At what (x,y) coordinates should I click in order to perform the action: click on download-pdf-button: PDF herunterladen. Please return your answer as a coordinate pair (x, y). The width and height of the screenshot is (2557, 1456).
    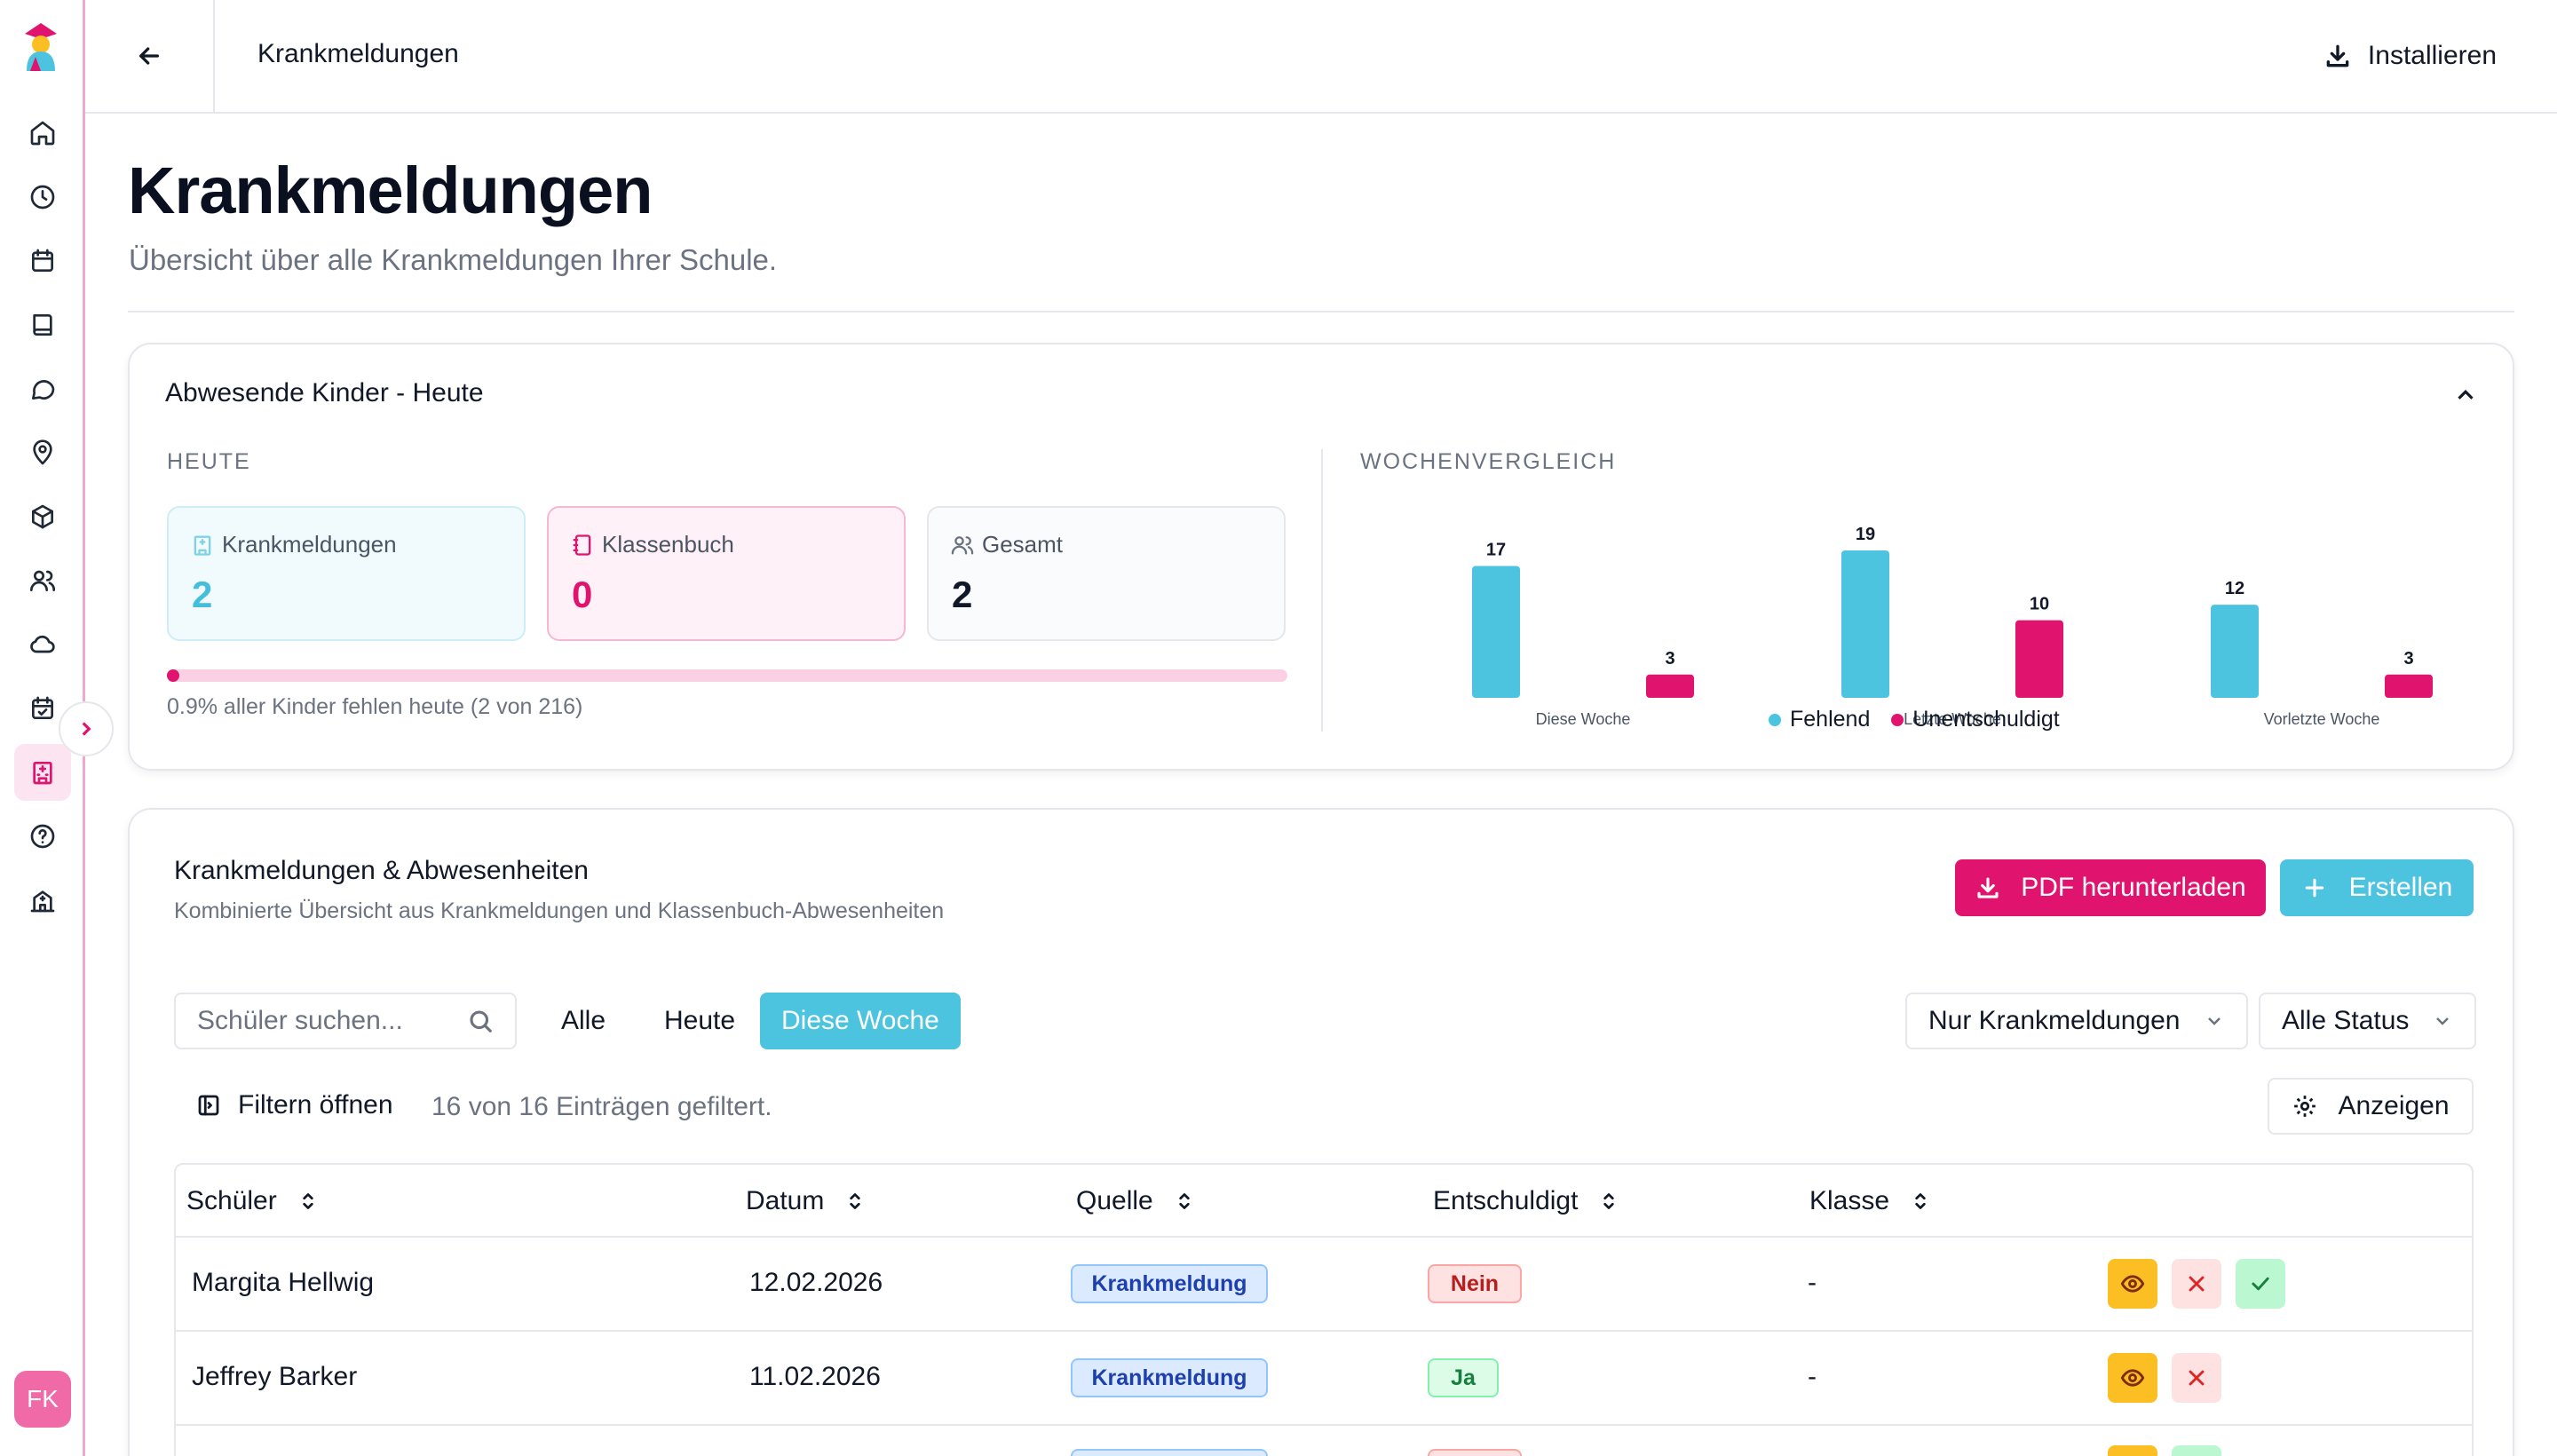
    Looking at the image, I should click on (2110, 887).